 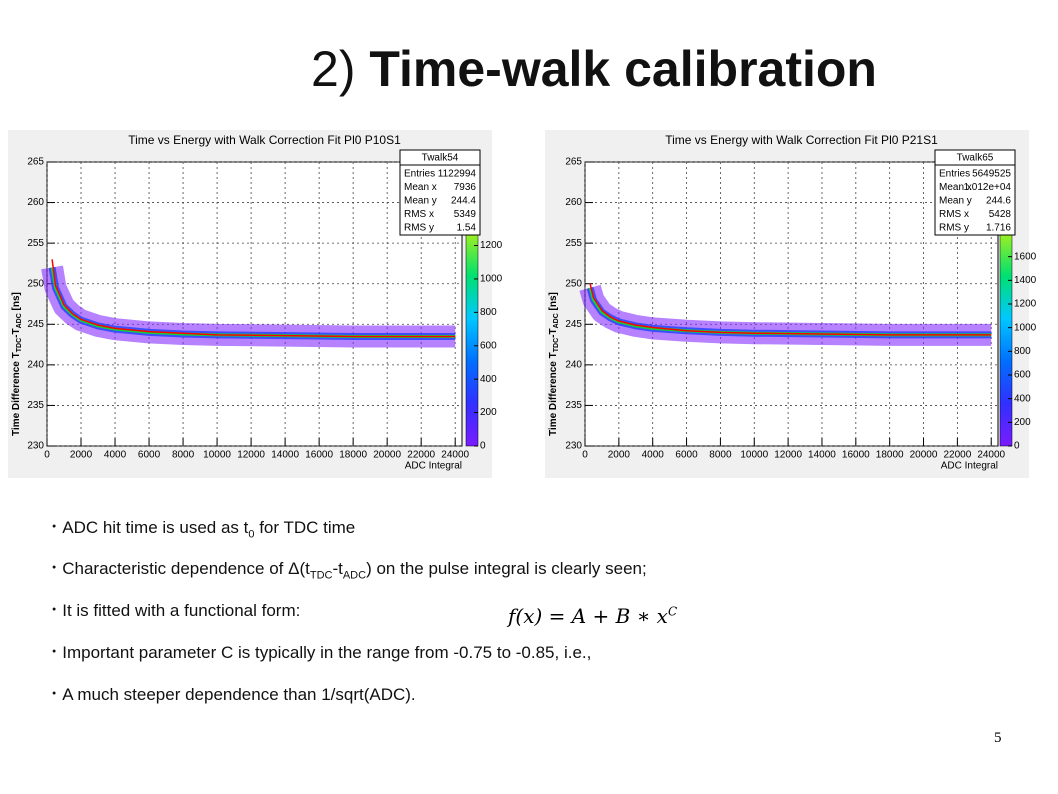 What do you see at coordinates (457, 173) in the screenshot?
I see `stats-value: 1122994` at bounding box center [457, 173].